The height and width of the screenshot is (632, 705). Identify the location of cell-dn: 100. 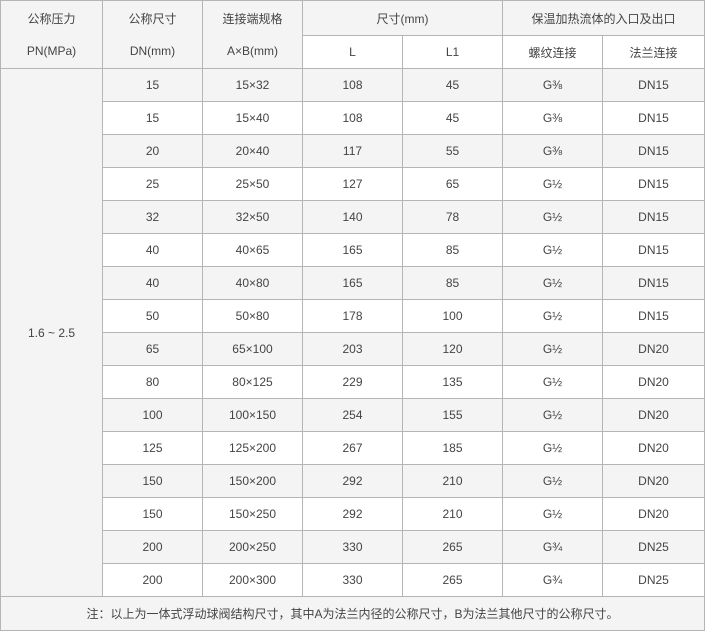
(152, 415).